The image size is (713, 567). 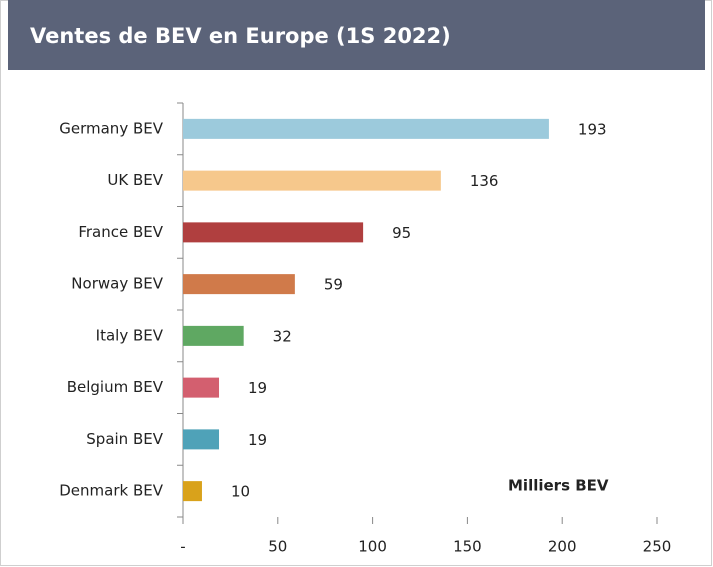 What do you see at coordinates (592, 129) in the screenshot?
I see `data-label: 193` at bounding box center [592, 129].